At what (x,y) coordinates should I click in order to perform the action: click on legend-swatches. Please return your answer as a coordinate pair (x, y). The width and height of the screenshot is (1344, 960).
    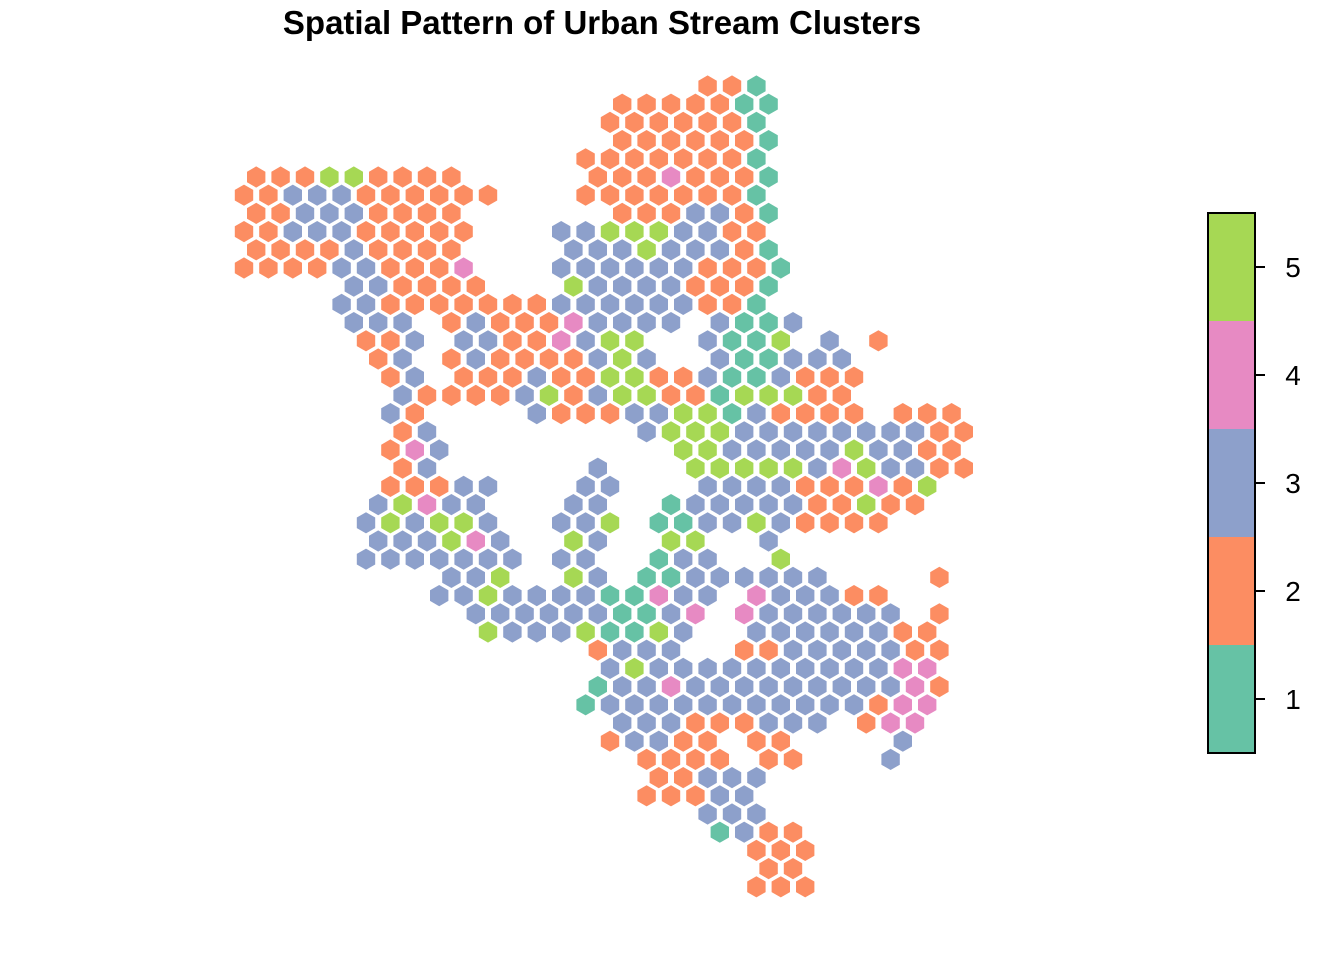
    Looking at the image, I should click on (1231, 483).